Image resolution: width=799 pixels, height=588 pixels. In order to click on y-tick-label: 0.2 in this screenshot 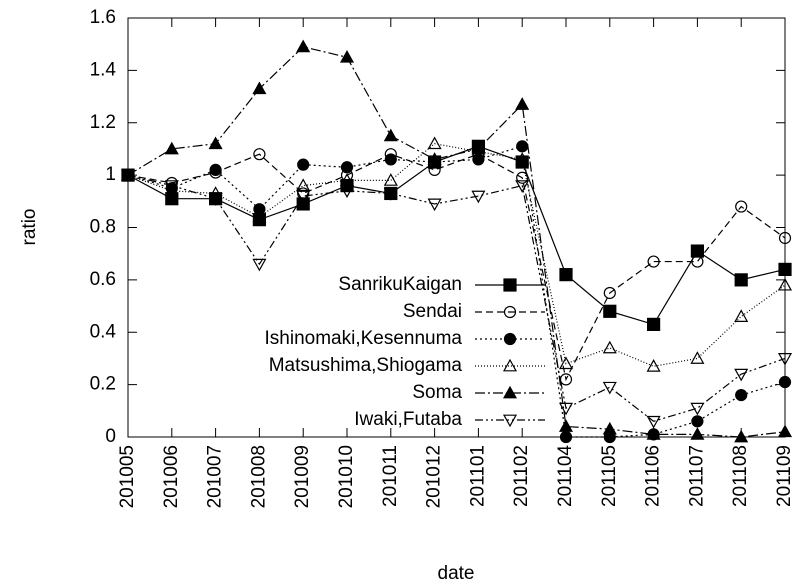, I will do `click(103, 384)`.